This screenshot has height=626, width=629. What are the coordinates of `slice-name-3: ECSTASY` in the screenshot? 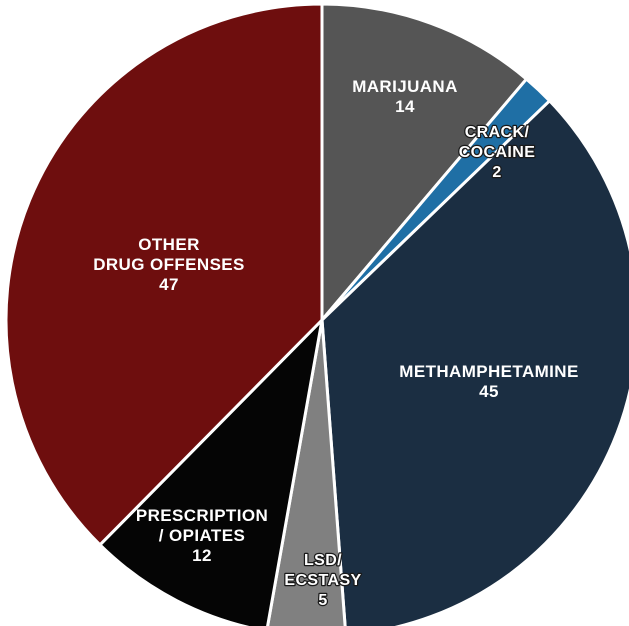 It's located at (322, 580).